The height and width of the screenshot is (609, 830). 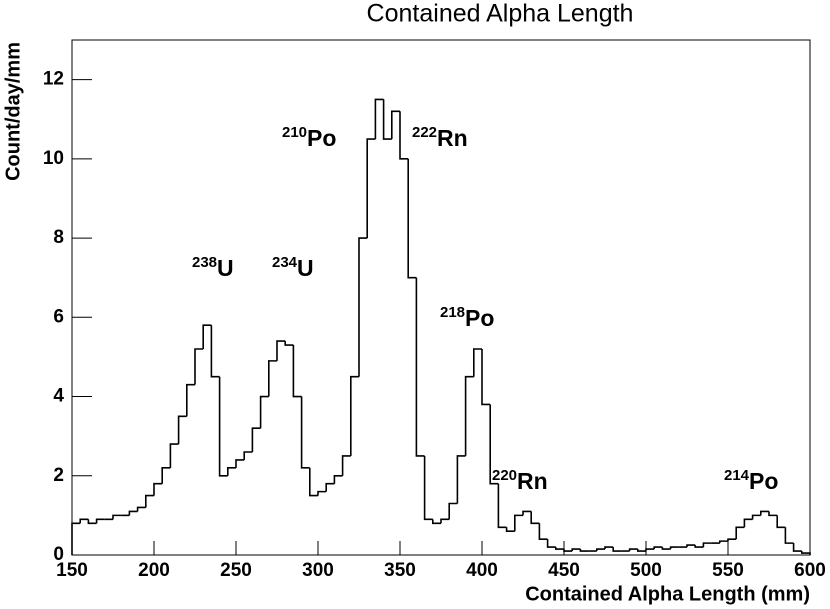 What do you see at coordinates (72, 570) in the screenshot?
I see `x-tick-label: 150` at bounding box center [72, 570].